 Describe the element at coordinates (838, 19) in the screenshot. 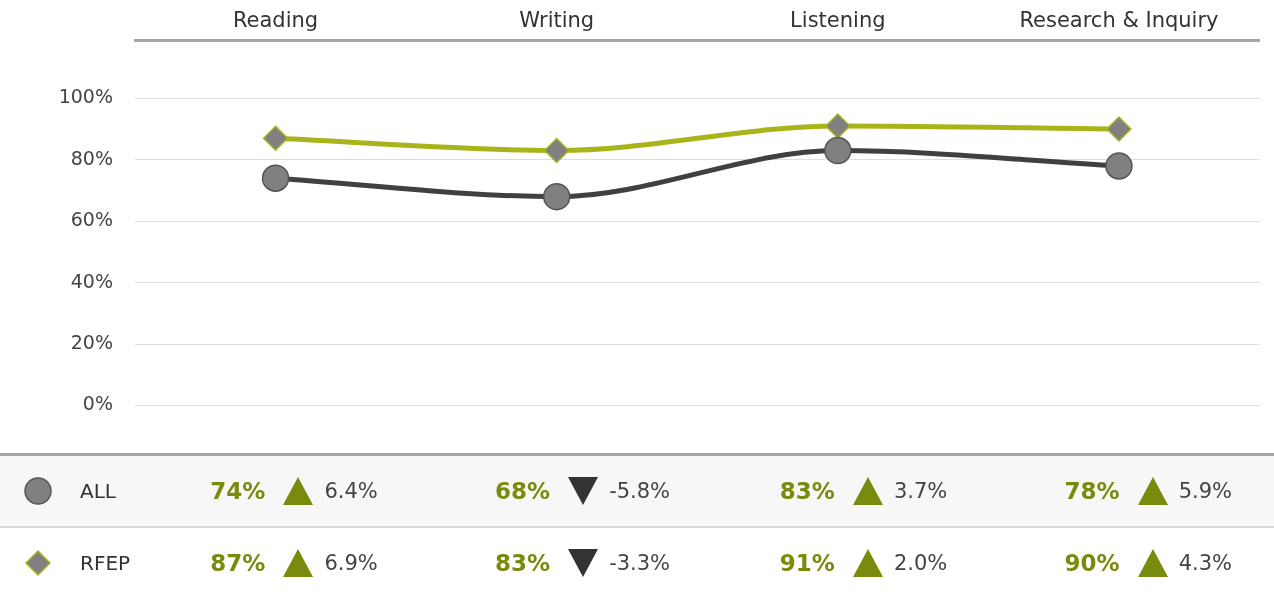

I see `x-tick-label: Listening` at that location.